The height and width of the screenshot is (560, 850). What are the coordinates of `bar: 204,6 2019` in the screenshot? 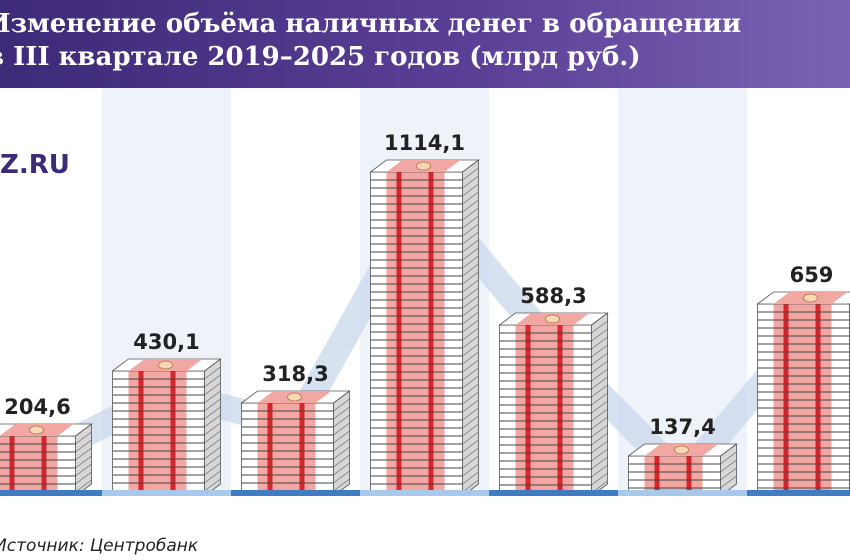 It's located at (51, 445).